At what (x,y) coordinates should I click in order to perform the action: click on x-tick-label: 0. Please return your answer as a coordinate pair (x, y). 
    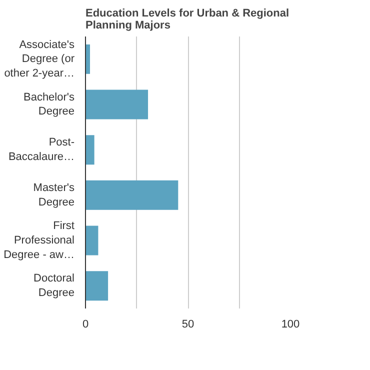
    Looking at the image, I should click on (85, 324).